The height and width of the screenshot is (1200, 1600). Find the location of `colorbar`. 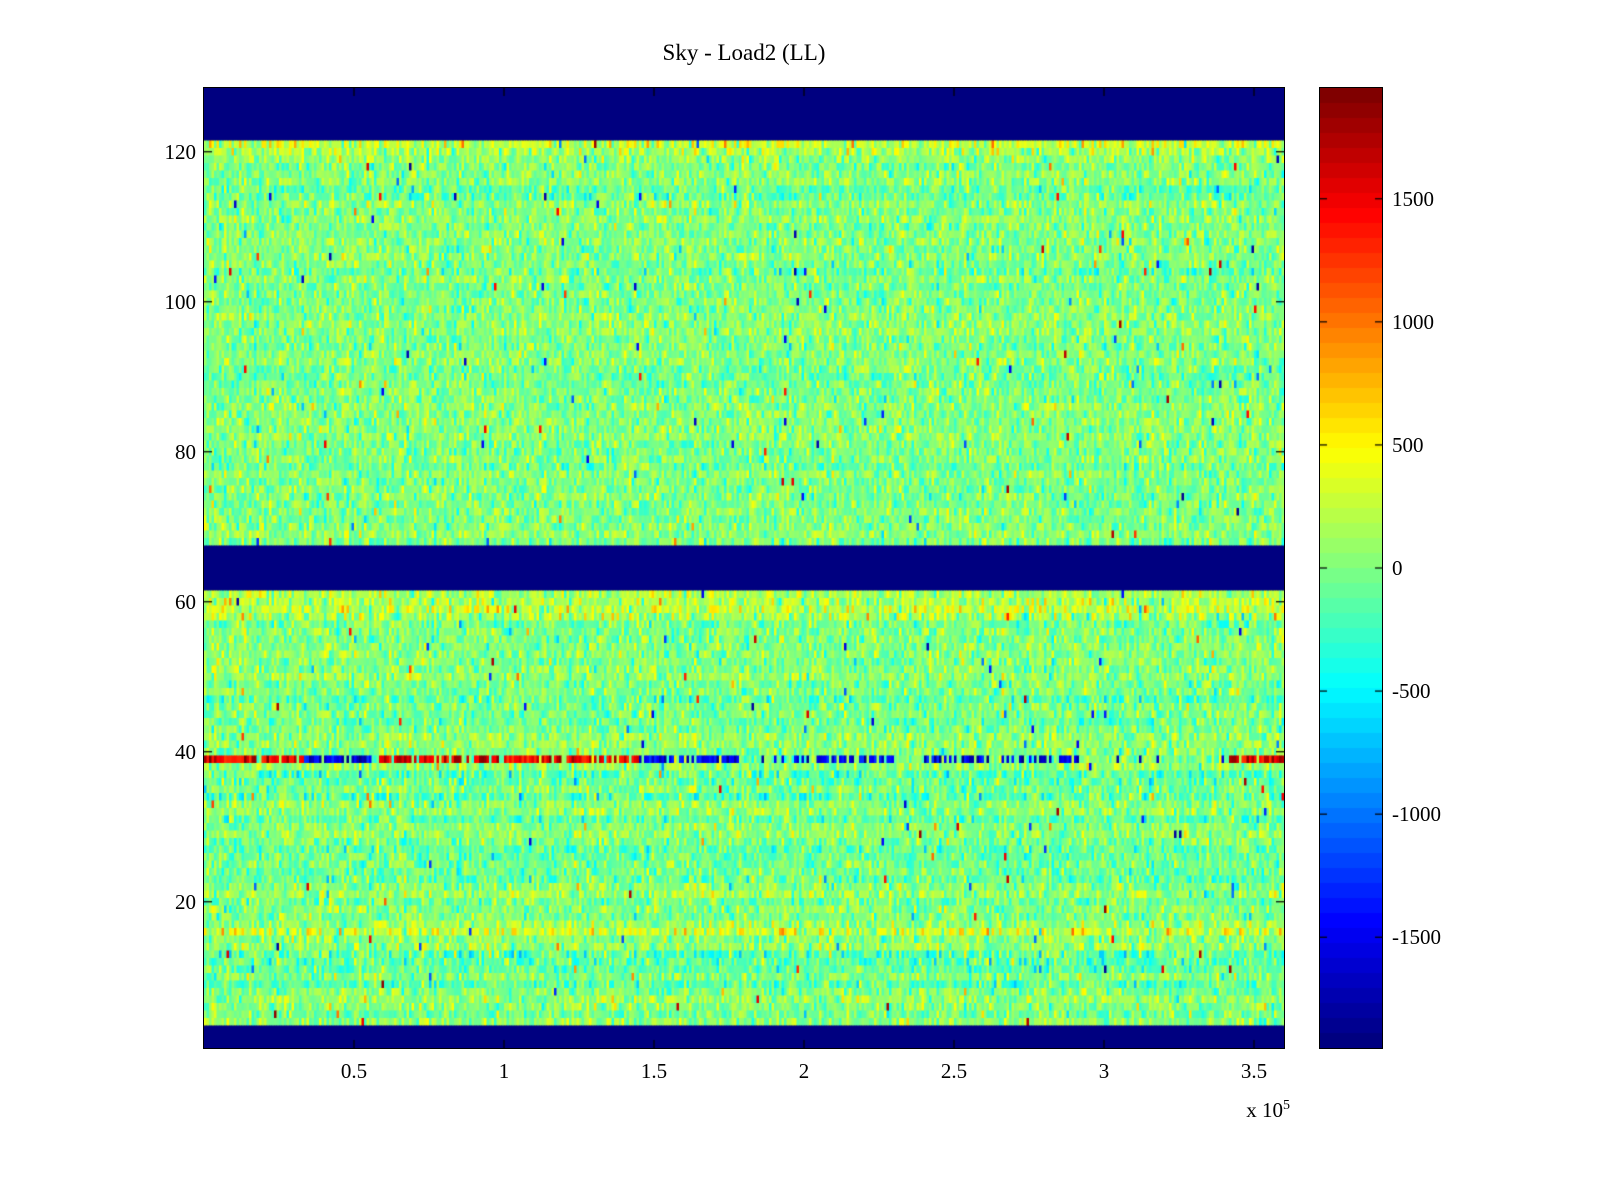

colorbar is located at coordinates (1351, 568).